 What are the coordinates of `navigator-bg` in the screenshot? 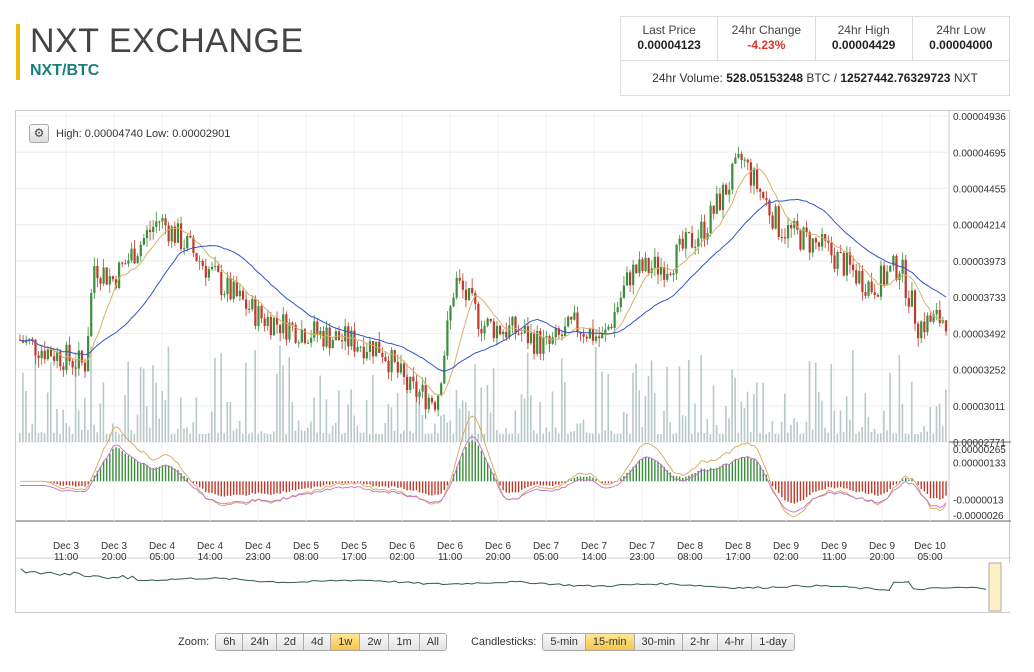 It's located at (513, 587).